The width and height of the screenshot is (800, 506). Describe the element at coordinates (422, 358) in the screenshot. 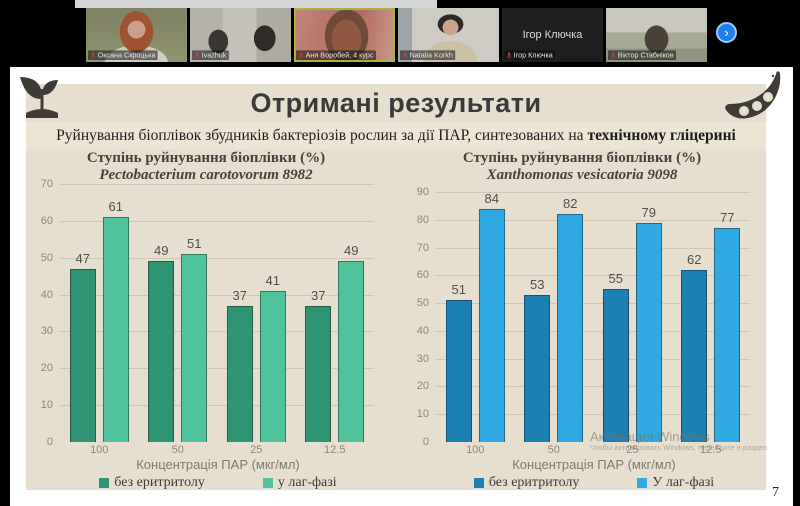

I see `y-axis-tick: 30` at that location.